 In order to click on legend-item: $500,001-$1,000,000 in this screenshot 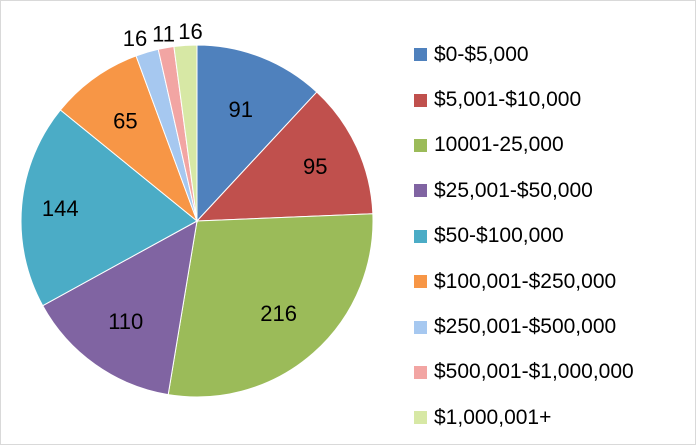, I will do `click(554, 372)`.